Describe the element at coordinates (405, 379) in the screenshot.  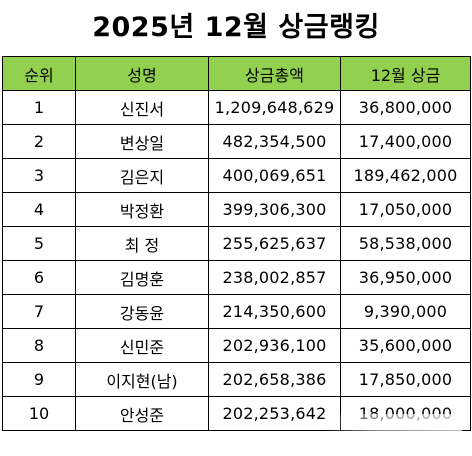
I see `december-prize-cell: 17,850,000` at that location.